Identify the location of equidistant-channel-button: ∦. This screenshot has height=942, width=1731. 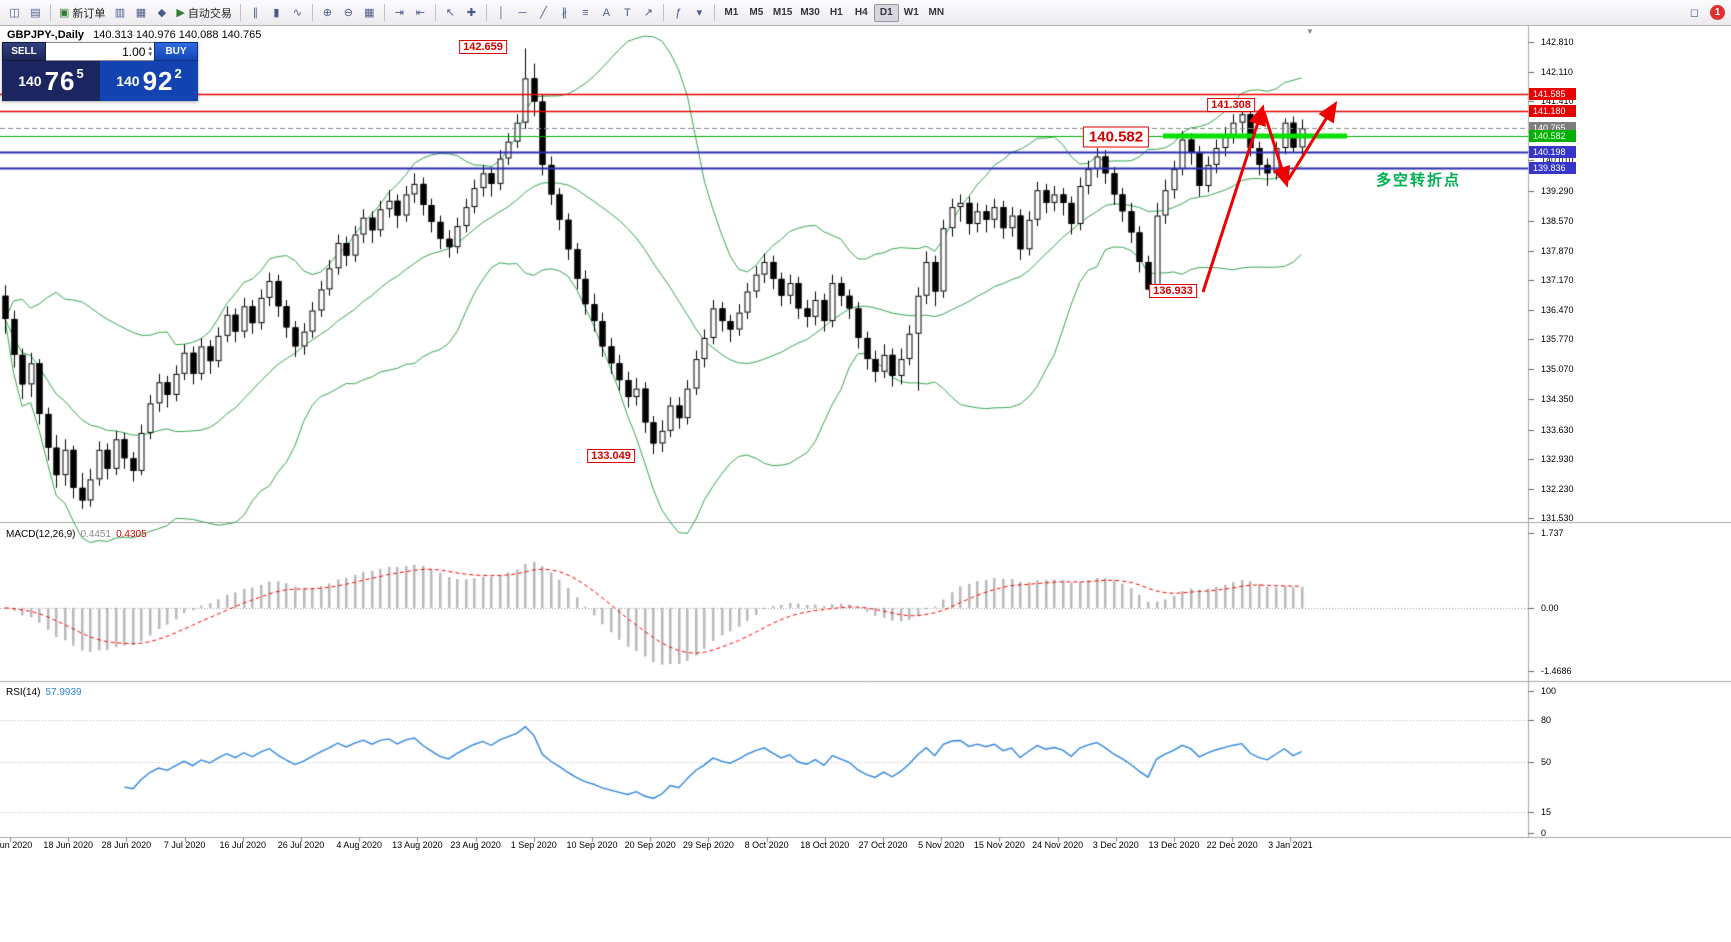
(564, 13).